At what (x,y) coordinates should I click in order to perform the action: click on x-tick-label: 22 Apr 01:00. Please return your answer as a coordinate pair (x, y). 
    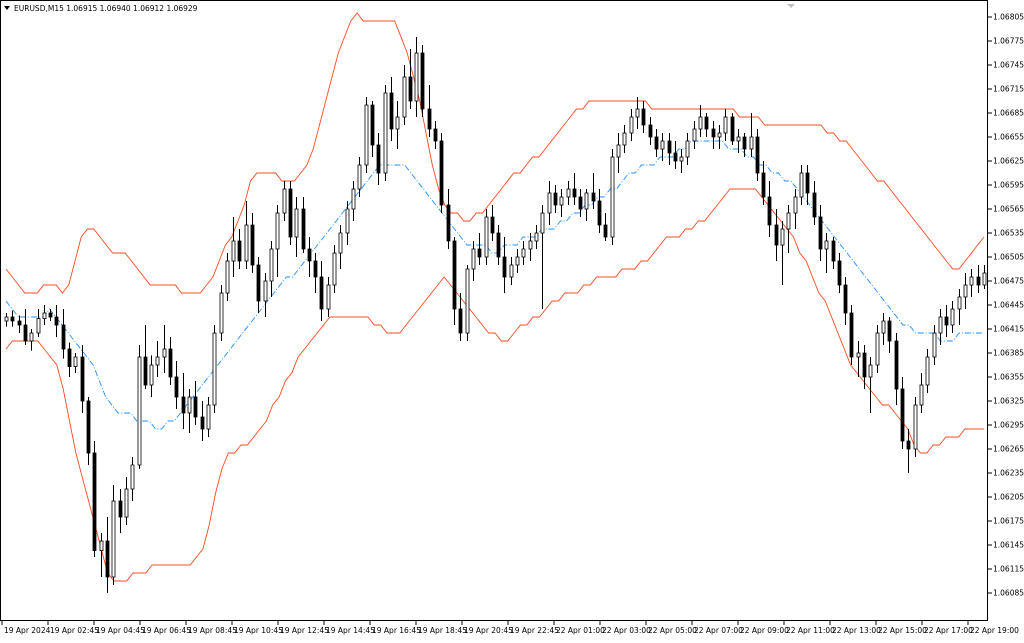
    Looking at the image, I should click on (580, 630).